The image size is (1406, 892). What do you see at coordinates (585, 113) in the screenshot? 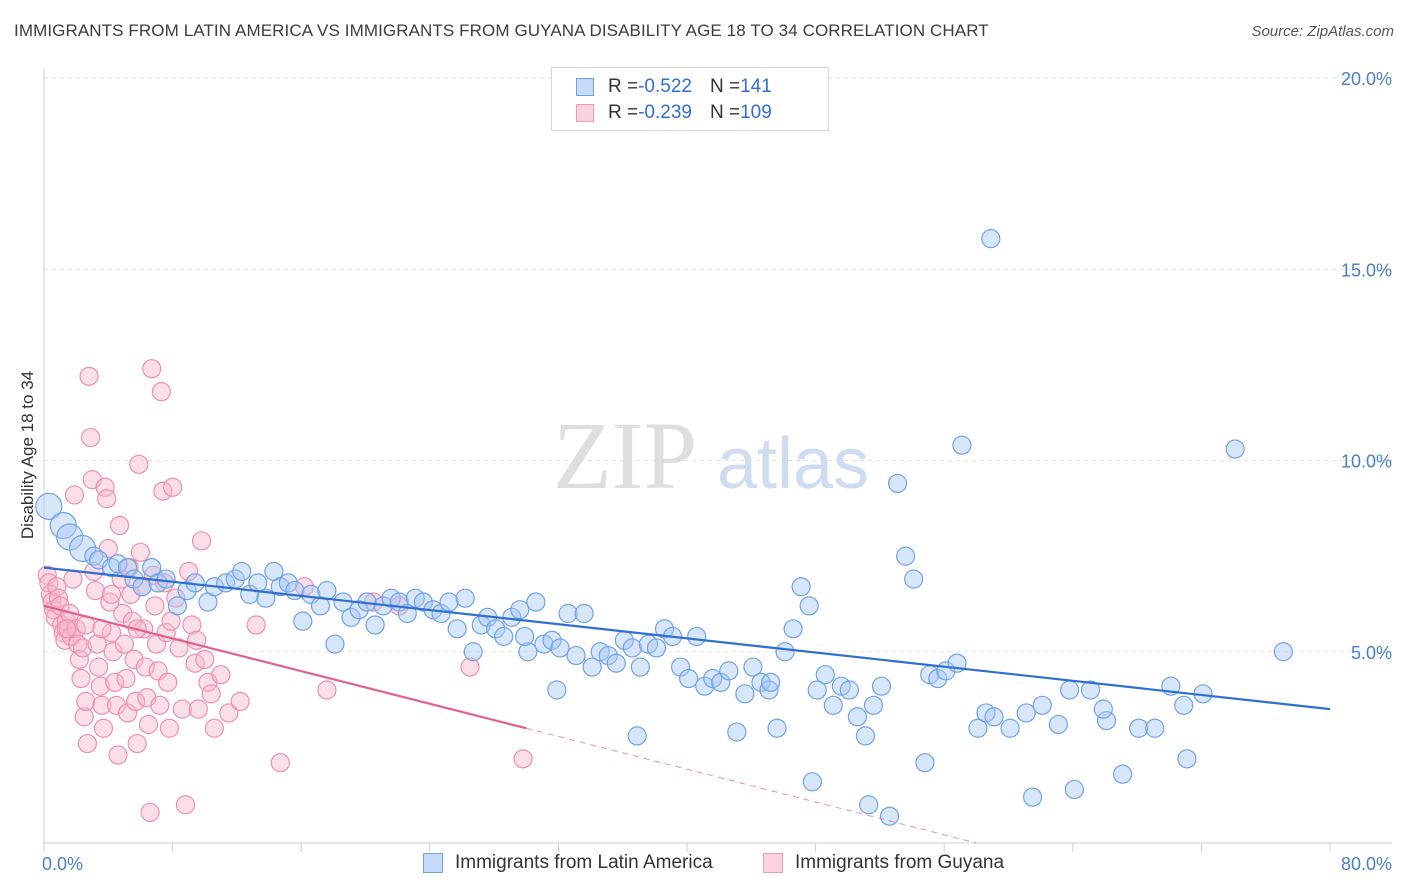
I see `stats-swatch-guyana` at bounding box center [585, 113].